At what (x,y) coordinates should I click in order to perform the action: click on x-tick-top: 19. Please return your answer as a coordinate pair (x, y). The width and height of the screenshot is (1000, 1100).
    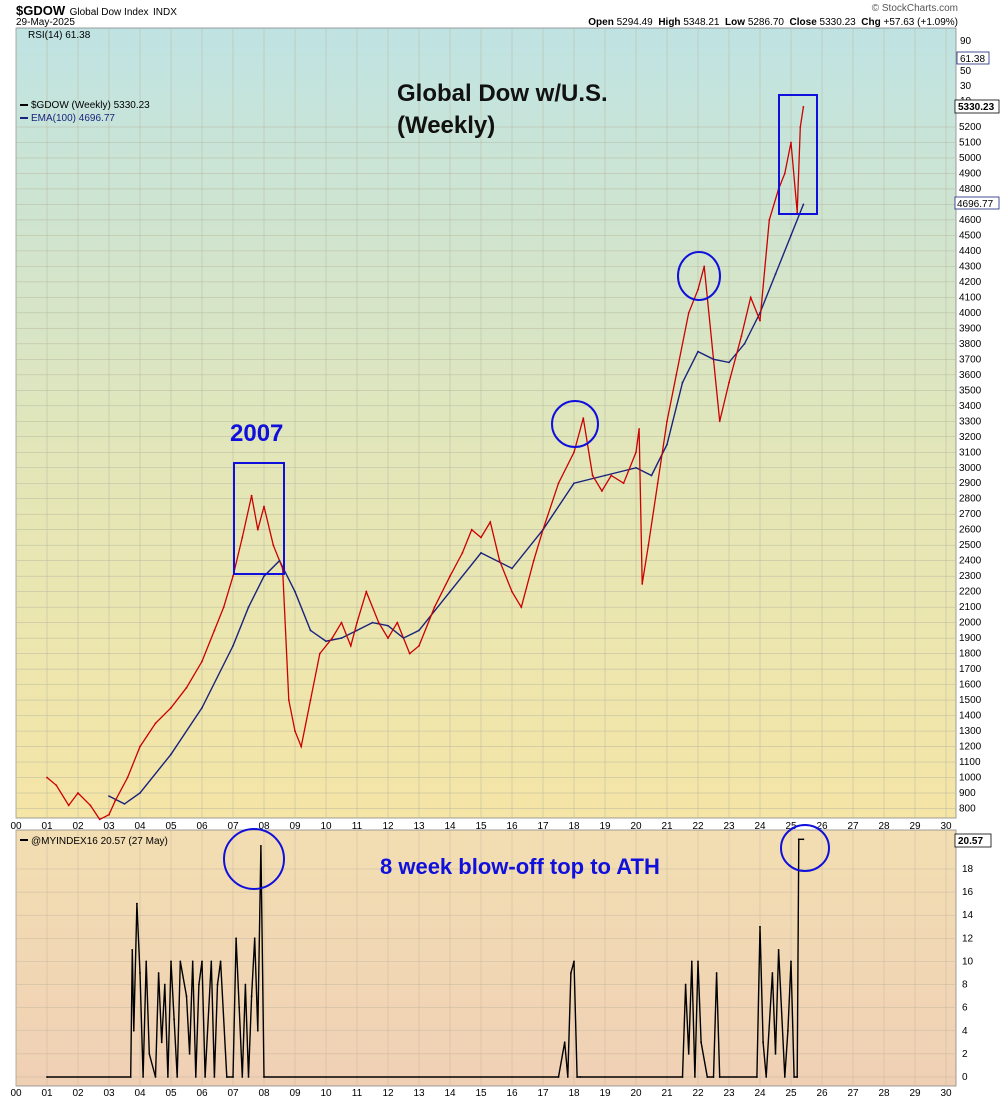
    Looking at the image, I should click on (605, 826).